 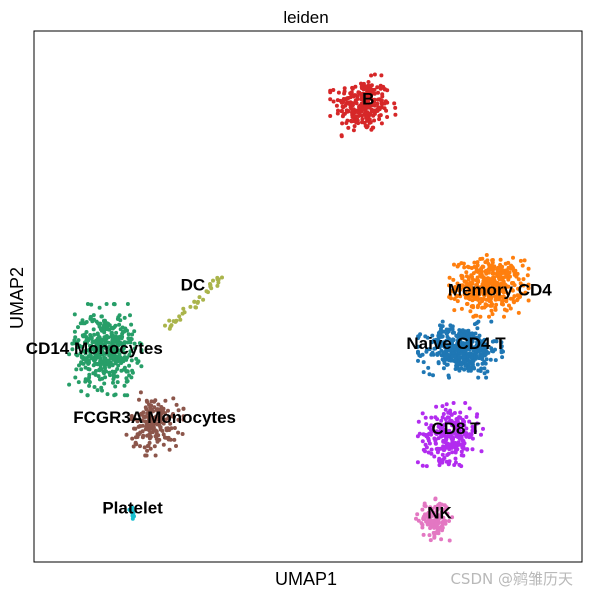 I want to click on cluster-label-nk: NK, so click(x=439, y=513).